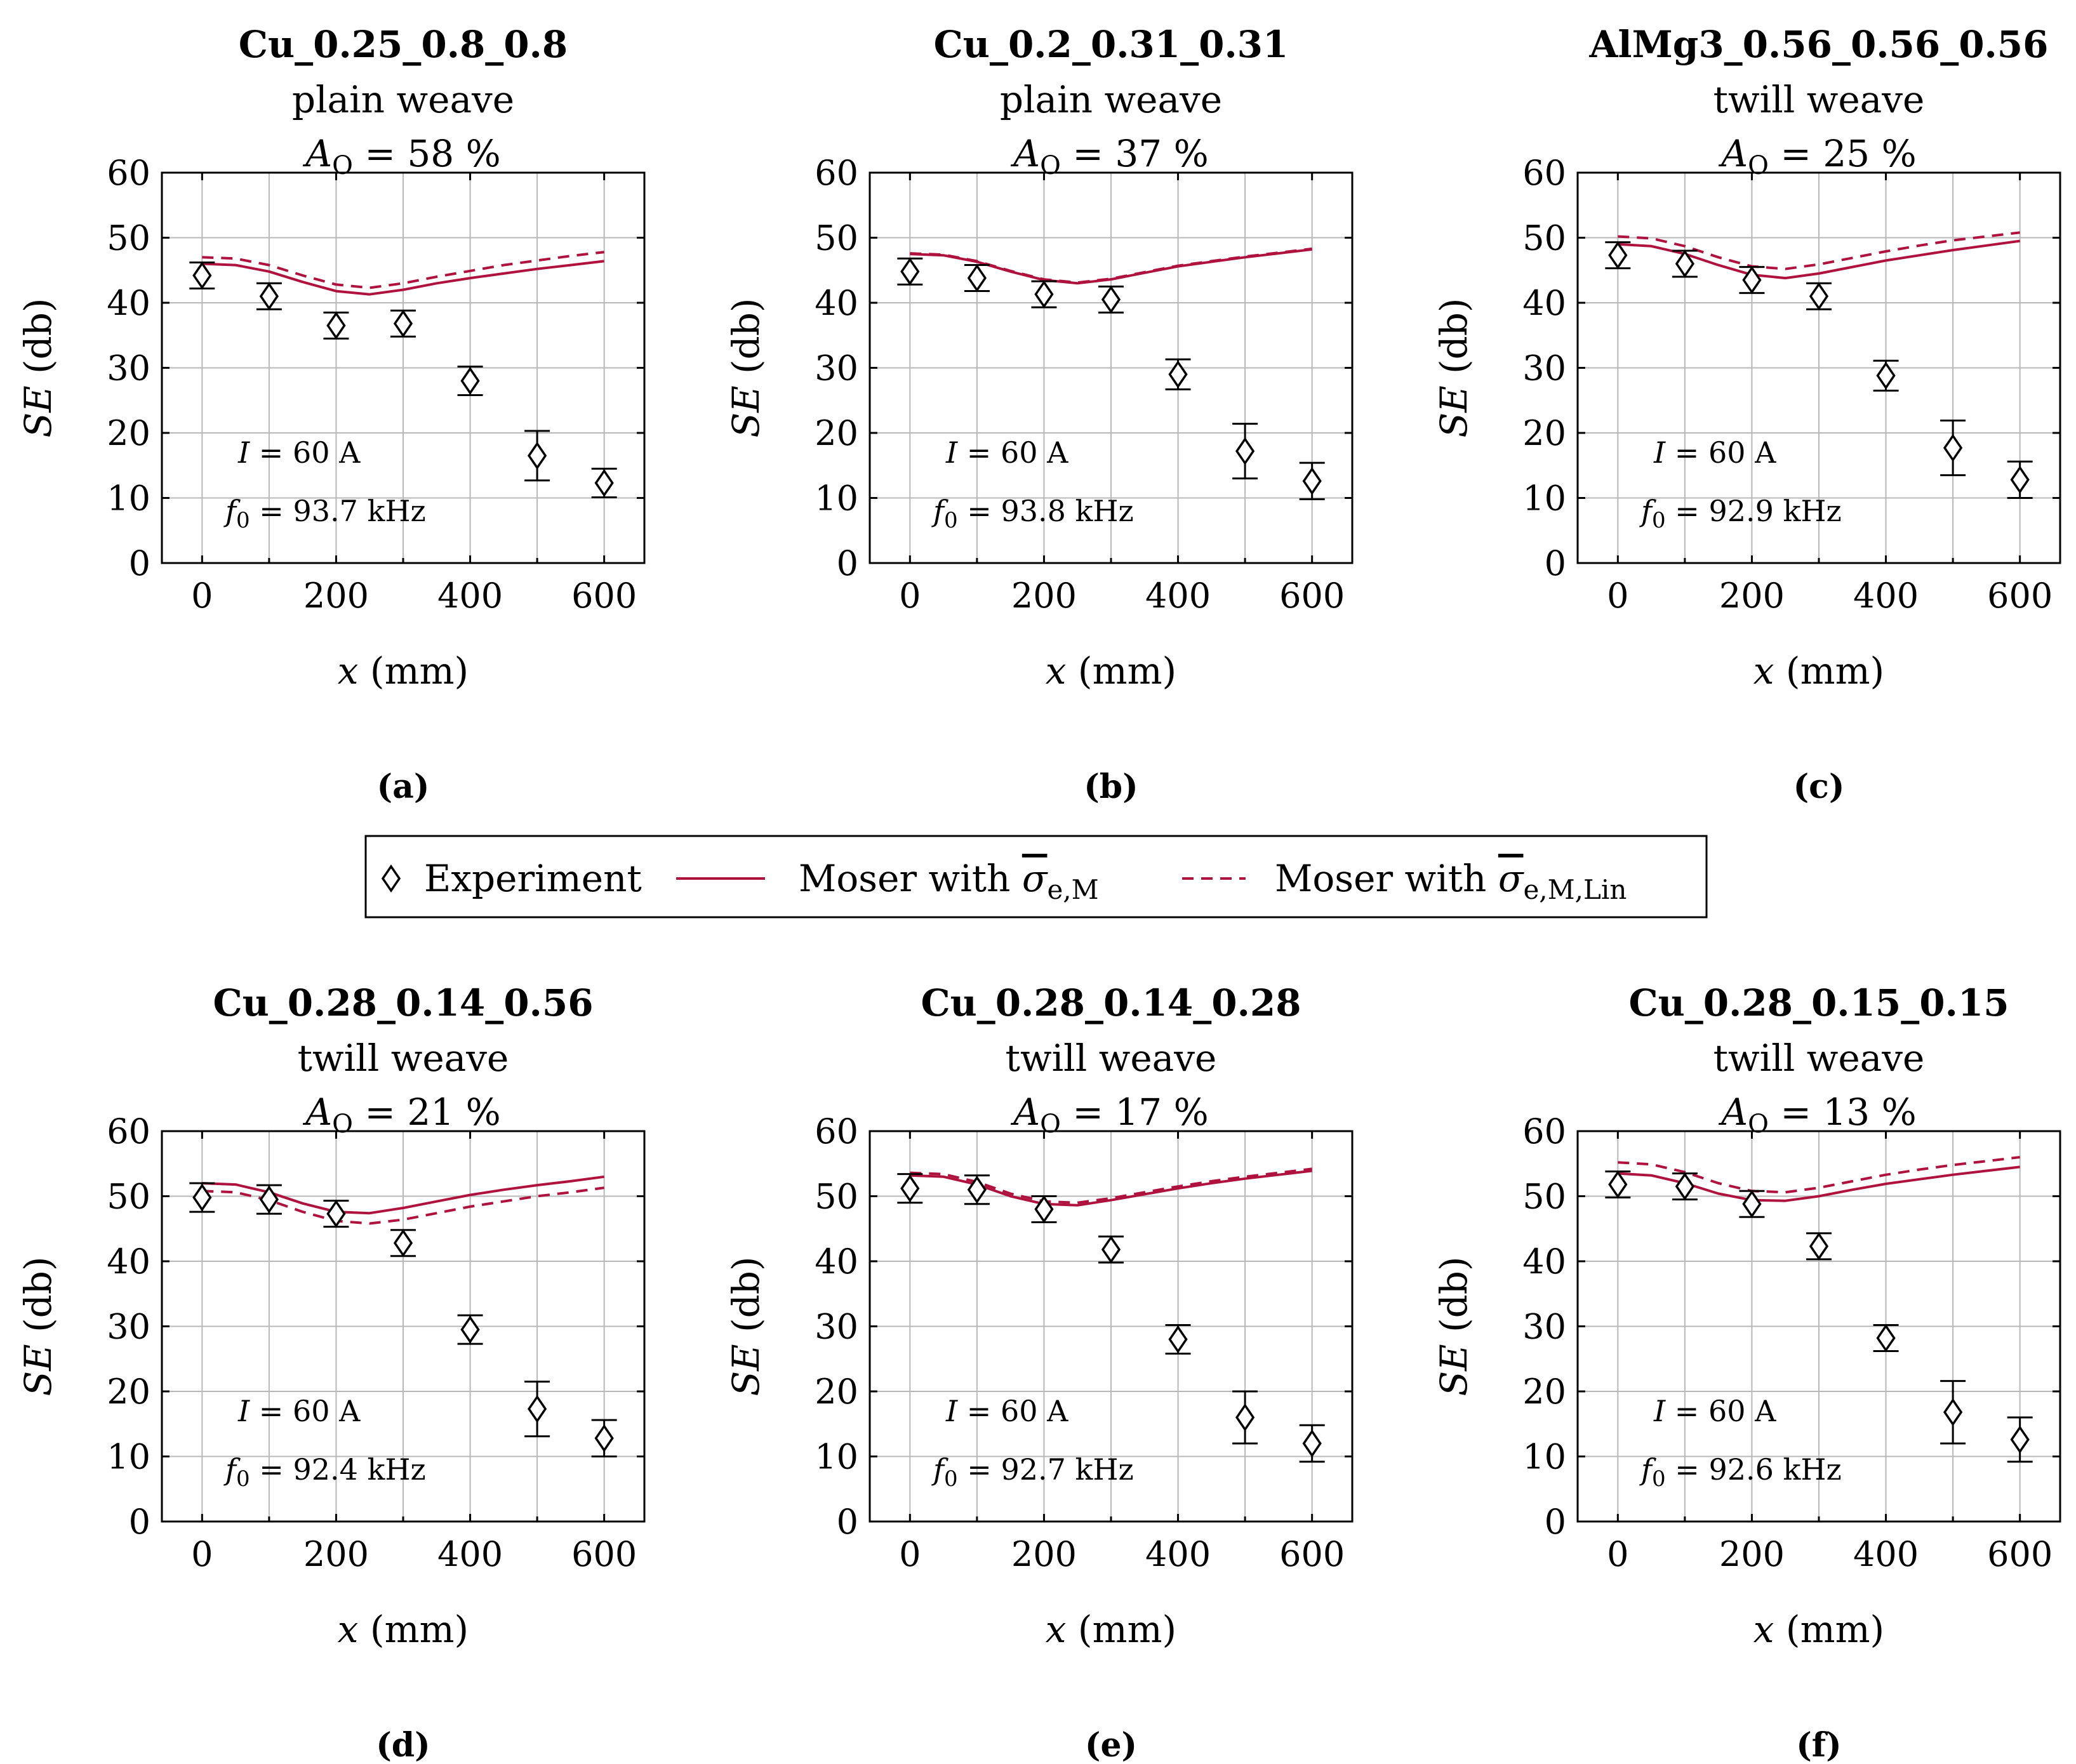 This screenshot has height=1764, width=2076. Describe the element at coordinates (1818, 156) in the screenshot. I see `open-area-label: AO = 25 %` at that location.